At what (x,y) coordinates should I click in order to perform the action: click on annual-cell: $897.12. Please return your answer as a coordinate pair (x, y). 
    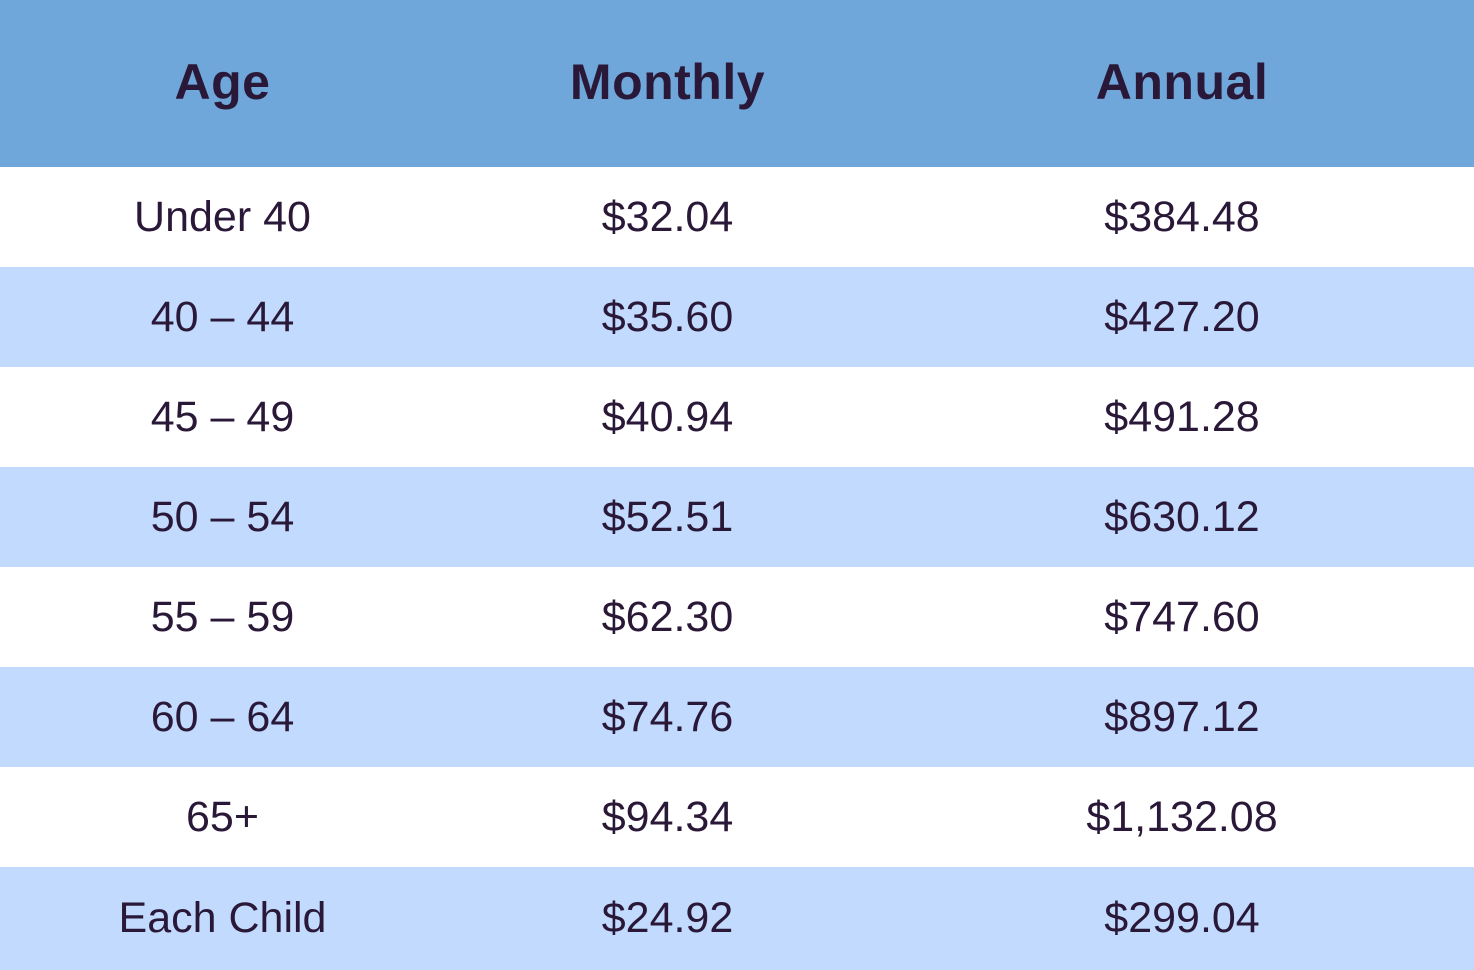
    Looking at the image, I should click on (1182, 716).